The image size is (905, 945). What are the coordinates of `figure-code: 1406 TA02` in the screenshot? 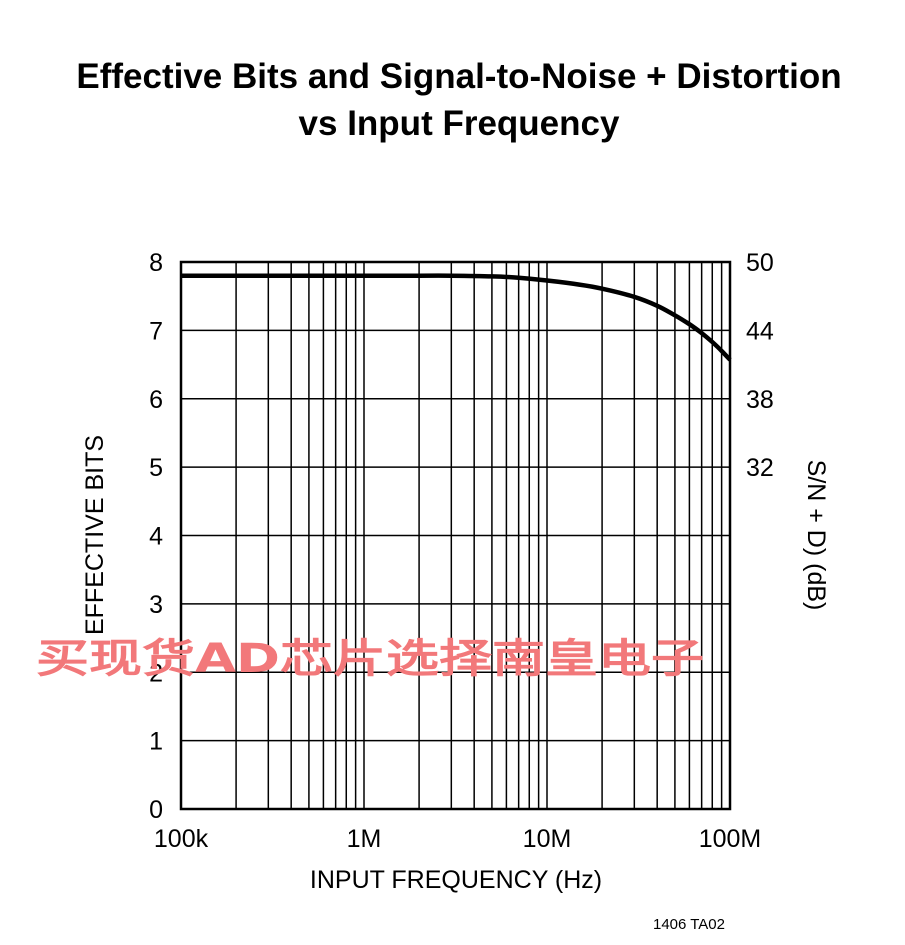 It's located at (689, 924).